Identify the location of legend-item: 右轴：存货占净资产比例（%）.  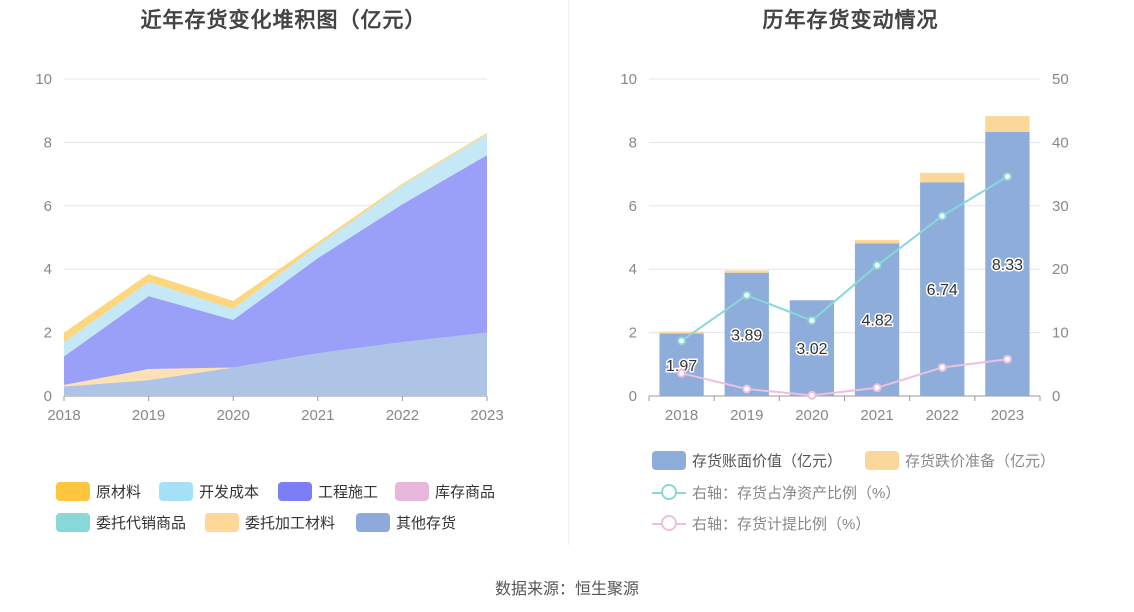
(776, 492).